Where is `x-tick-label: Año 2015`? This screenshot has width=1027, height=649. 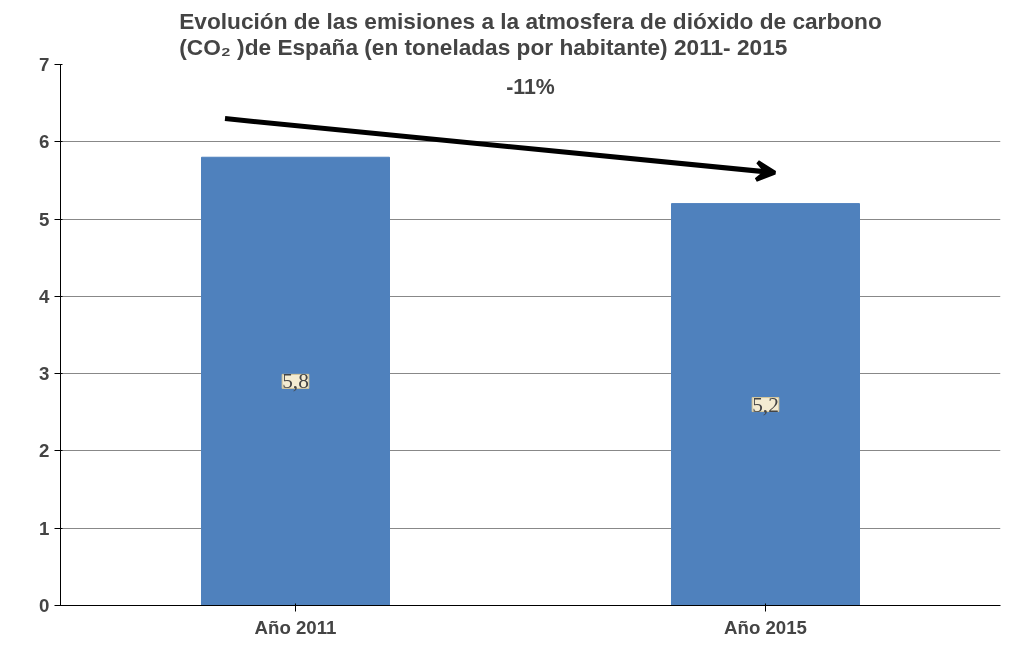 x-tick-label: Año 2015 is located at coordinates (765, 627).